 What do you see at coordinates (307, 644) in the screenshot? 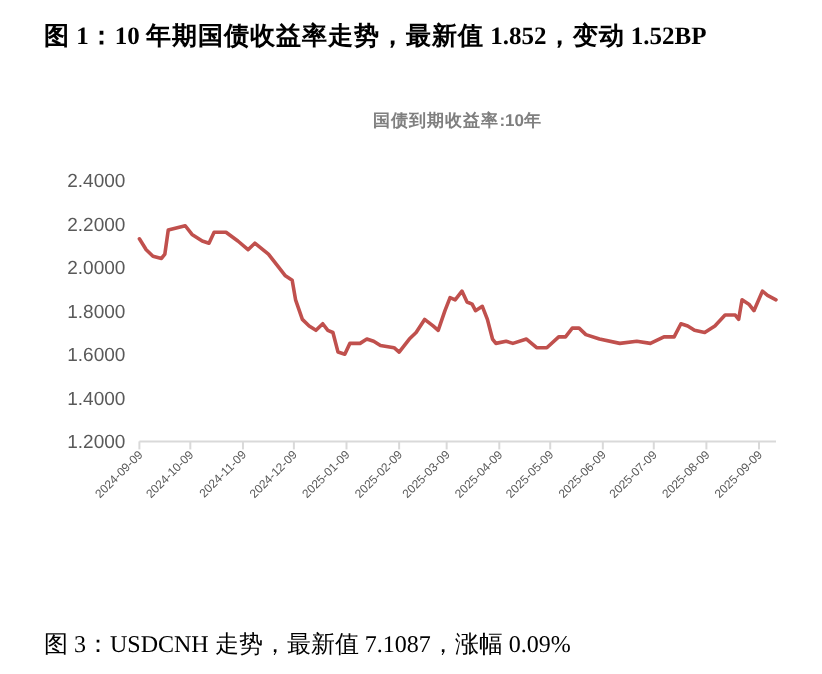
I see `caption: 图 3：USDCNH 走势，最新值 7.1087，涨幅 0.09%` at bounding box center [307, 644].